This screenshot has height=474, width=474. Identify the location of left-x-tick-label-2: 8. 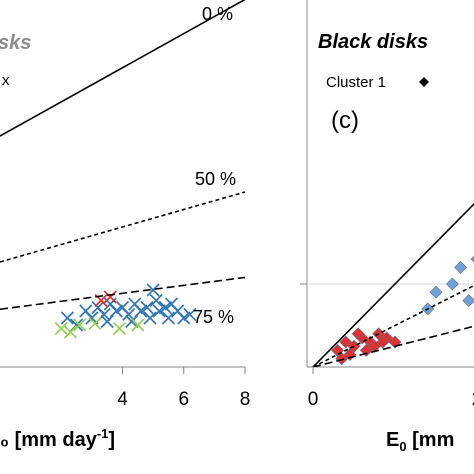
(245, 399).